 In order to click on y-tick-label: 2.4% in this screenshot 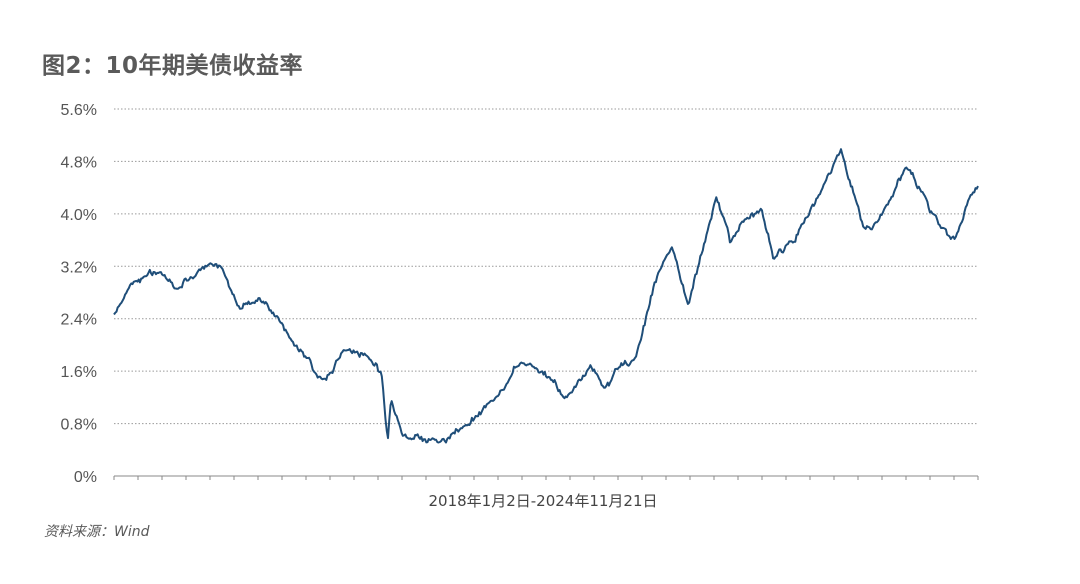, I will do `click(79, 320)`.